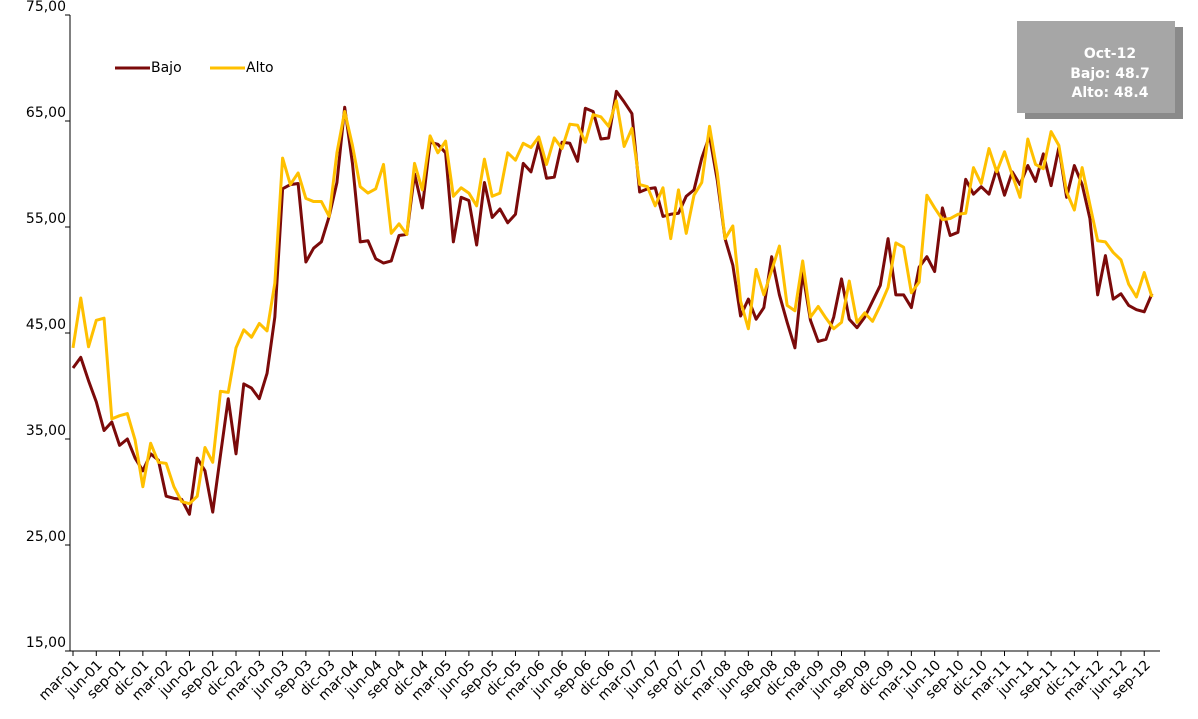 The image size is (1198, 719). What do you see at coordinates (46, 219) in the screenshot?
I see `y-tick-label: 55,00` at bounding box center [46, 219].